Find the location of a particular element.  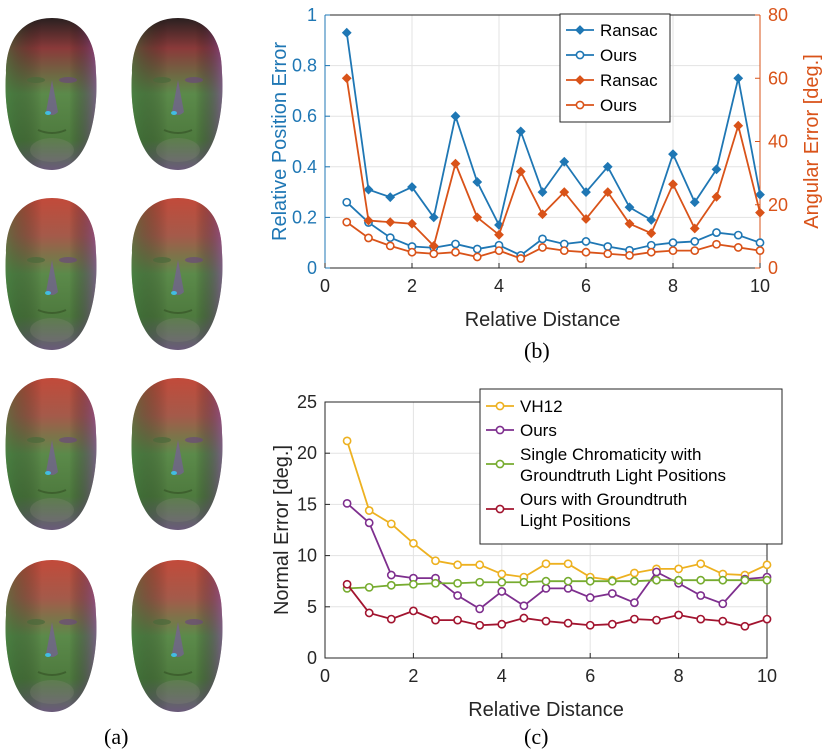

y2-tick-label: 0 is located at coordinates (773, 268).